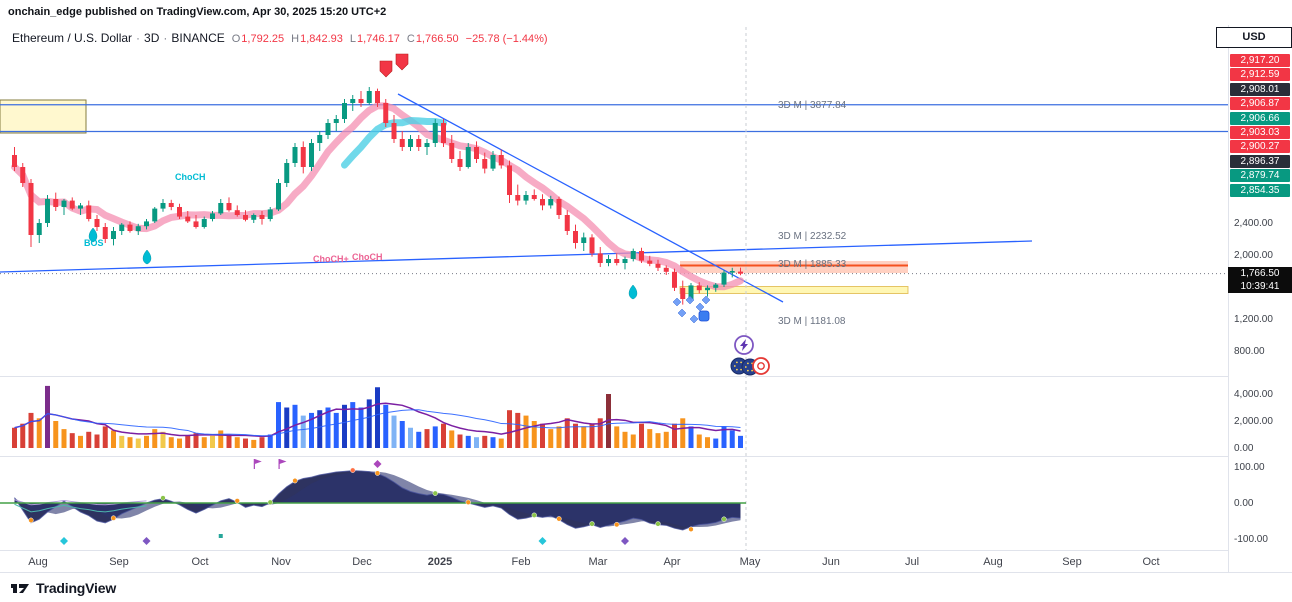 Image resolution: width=1292 pixels, height=602 pixels. I want to click on time-axis, so click(614, 561).